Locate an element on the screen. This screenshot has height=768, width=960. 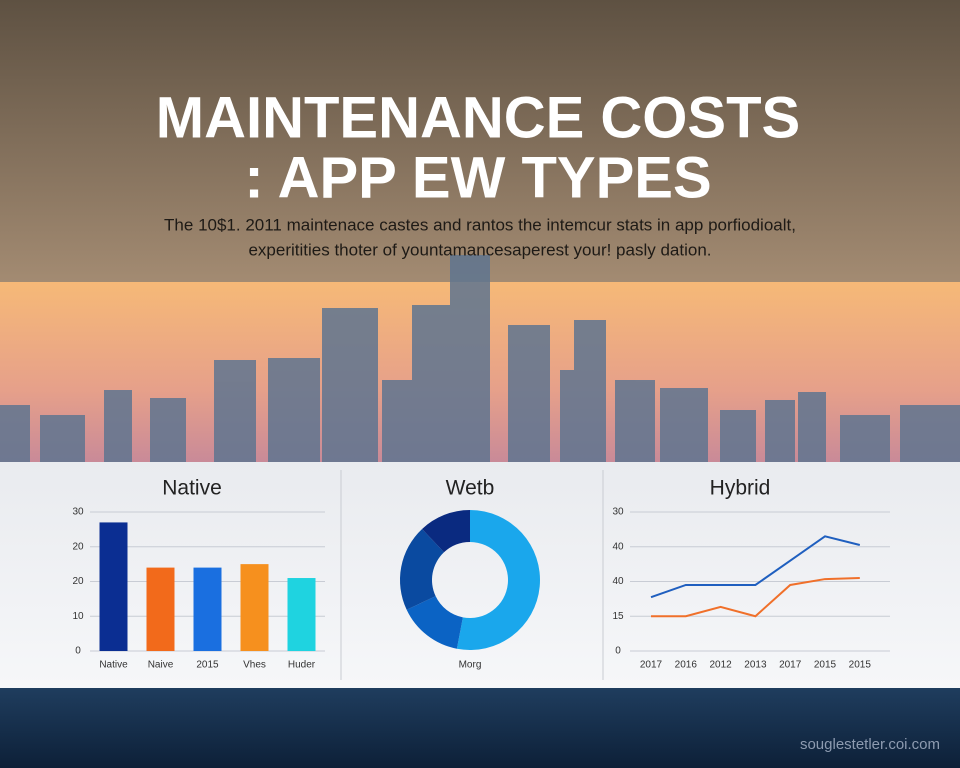
footer-text: souglestetler.coi.com is located at coordinates (870, 744).